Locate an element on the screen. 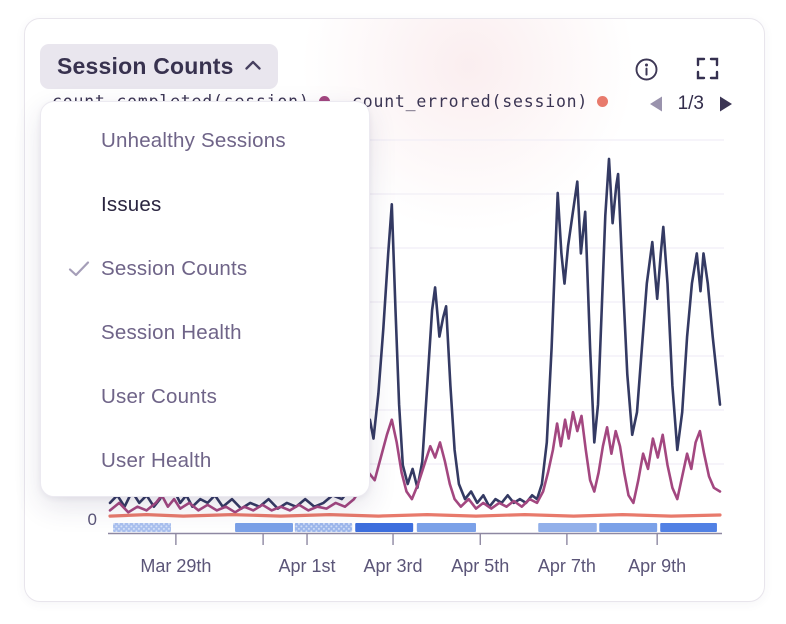 Image resolution: width=786 pixels, height=624 pixels. menu-item-label: User Counts is located at coordinates (159, 396).